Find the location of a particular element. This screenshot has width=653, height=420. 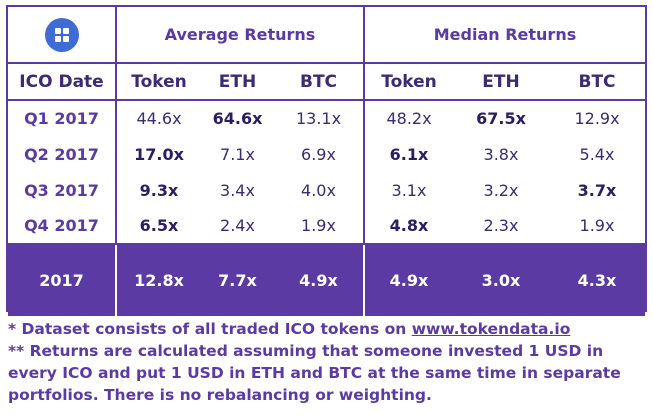

table-cell: 13.1x is located at coordinates (318, 118).